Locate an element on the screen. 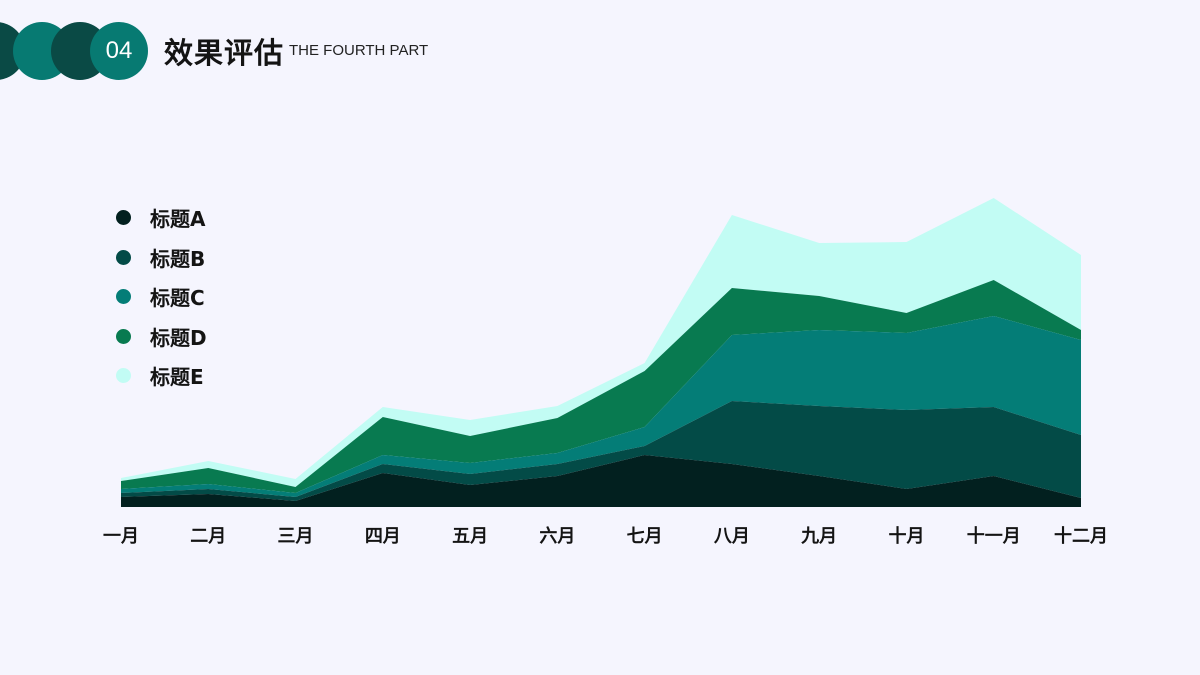  x-tick-label: 十月 is located at coordinates (906, 536).